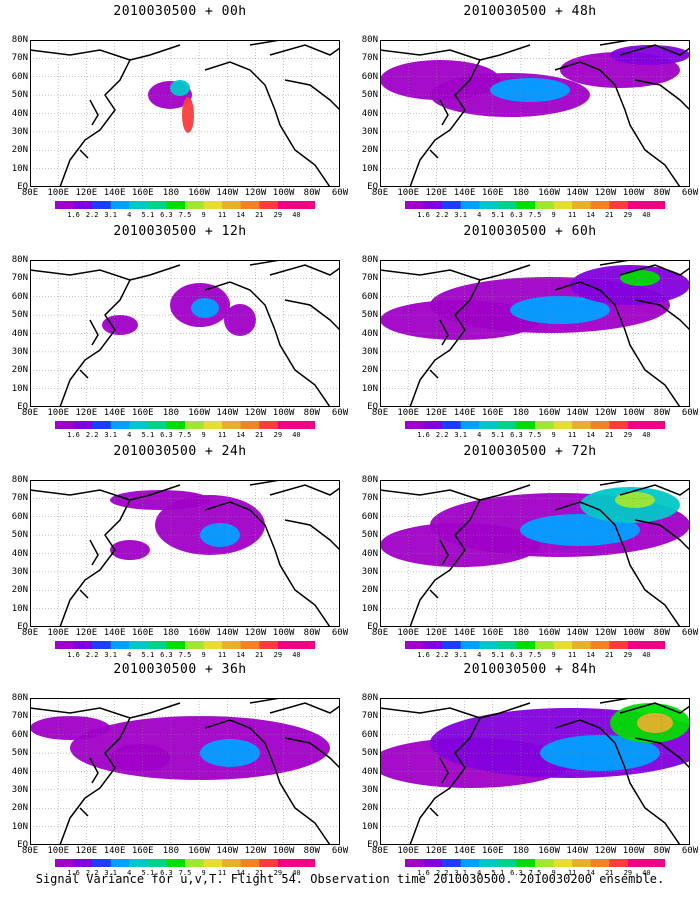  I want to click on latitude-label: 70N, so click(19, 716).